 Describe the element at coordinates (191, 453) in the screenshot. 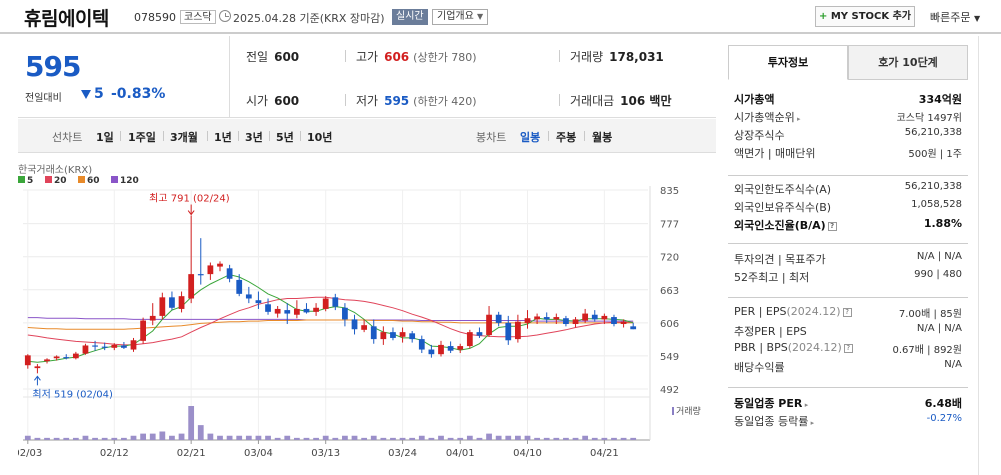

I see `x-tick-label: 02/21` at that location.